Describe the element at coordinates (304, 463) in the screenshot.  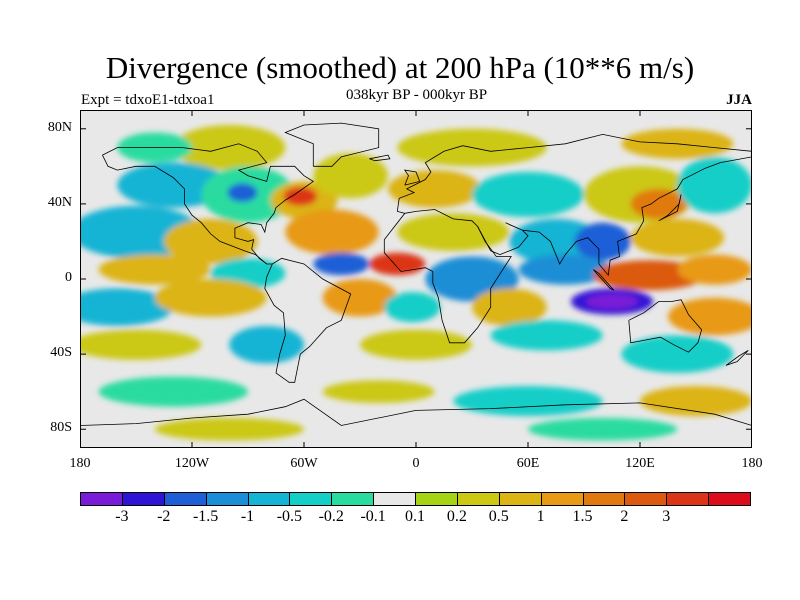
I see `longitude-tick-label: 60W` at that location.